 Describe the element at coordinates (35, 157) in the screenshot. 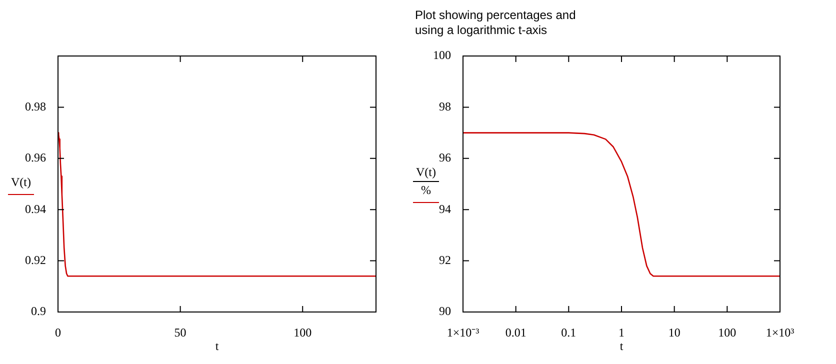

I see `y-tick-label: 0.96` at that location.